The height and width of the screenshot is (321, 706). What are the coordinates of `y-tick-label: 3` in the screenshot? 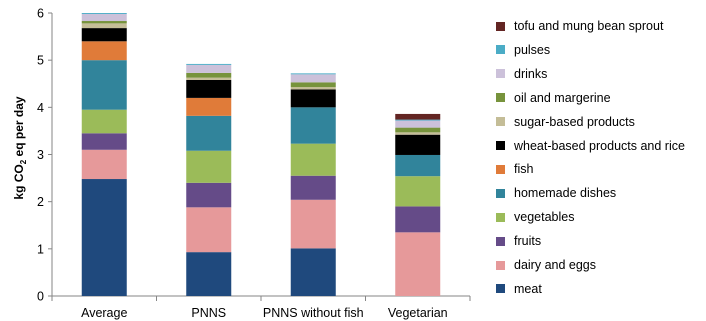 It's located at (40, 155).